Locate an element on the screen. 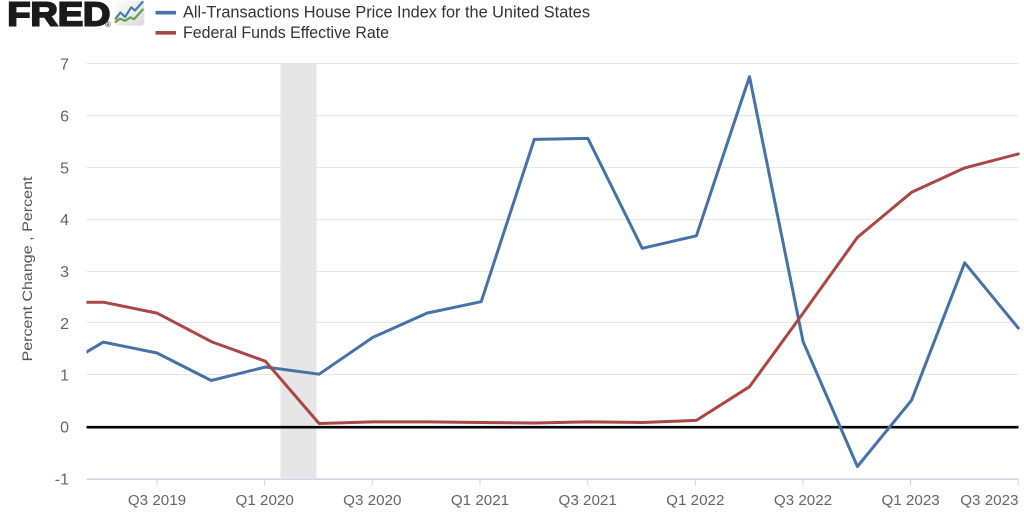 The width and height of the screenshot is (1024, 520). svg-text: Q3 2019 is located at coordinates (157, 500).